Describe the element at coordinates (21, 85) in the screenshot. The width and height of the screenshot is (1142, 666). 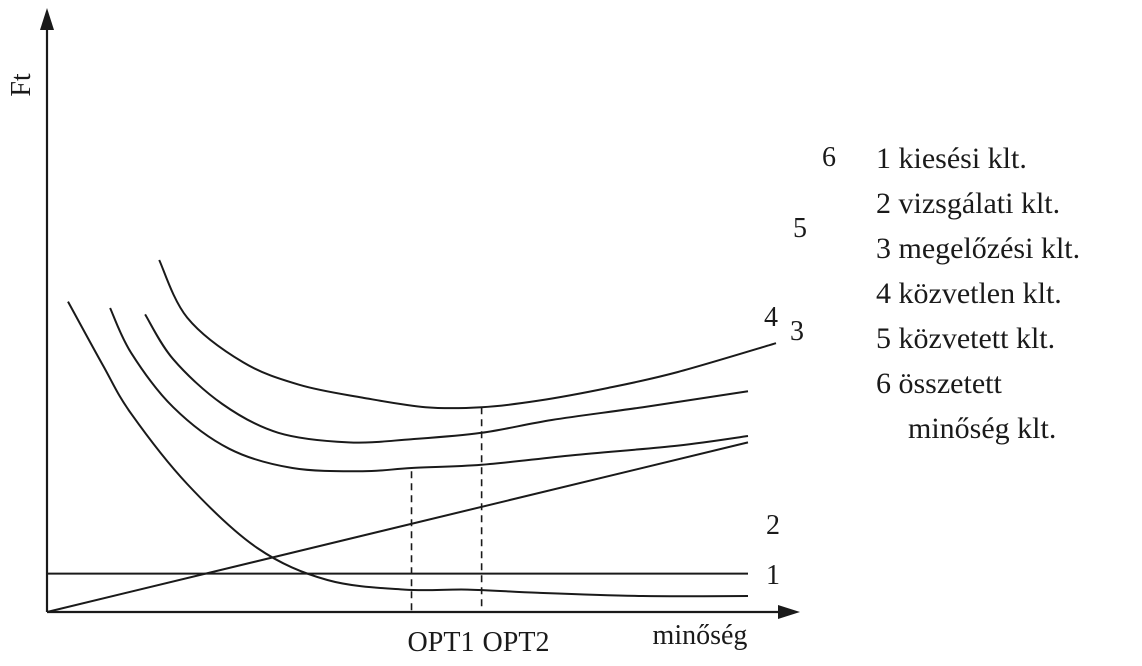
I see `y-axis-label: Ft` at that location.